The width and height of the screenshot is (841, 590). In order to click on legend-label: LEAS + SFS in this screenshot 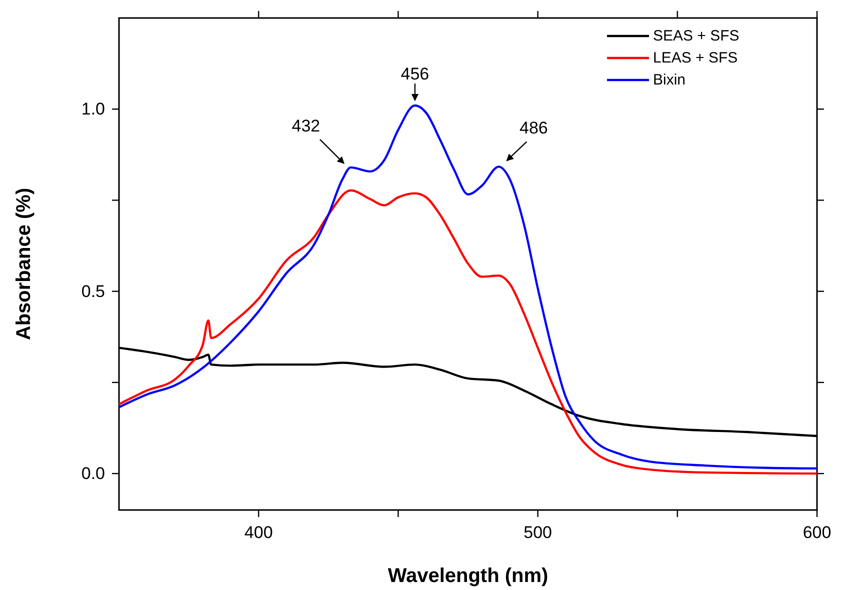, I will do `click(695, 58)`.